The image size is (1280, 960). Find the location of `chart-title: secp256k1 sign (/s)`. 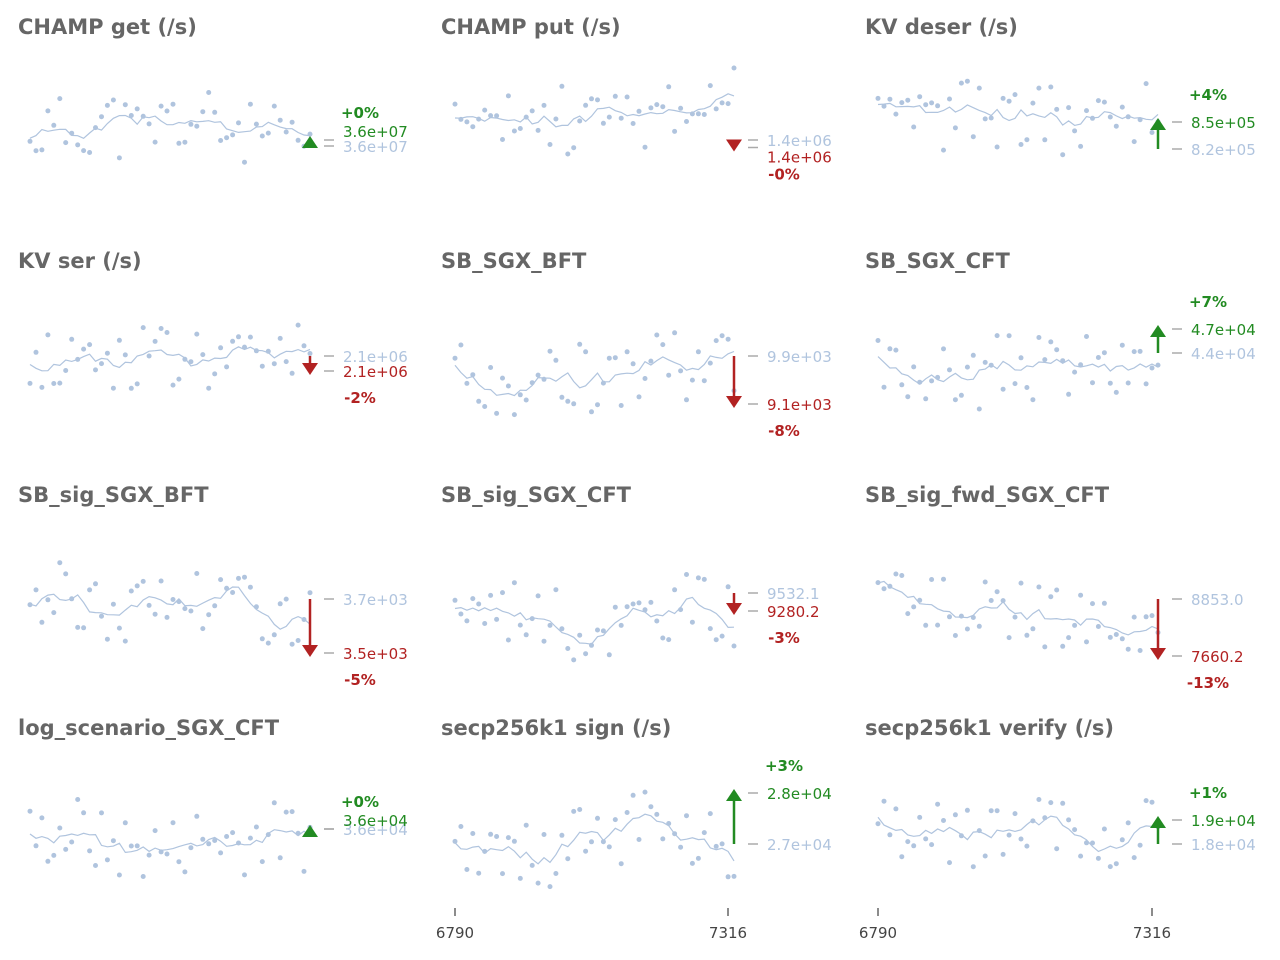

chart-title: secp256k1 sign (/s) is located at coordinates (556, 728).